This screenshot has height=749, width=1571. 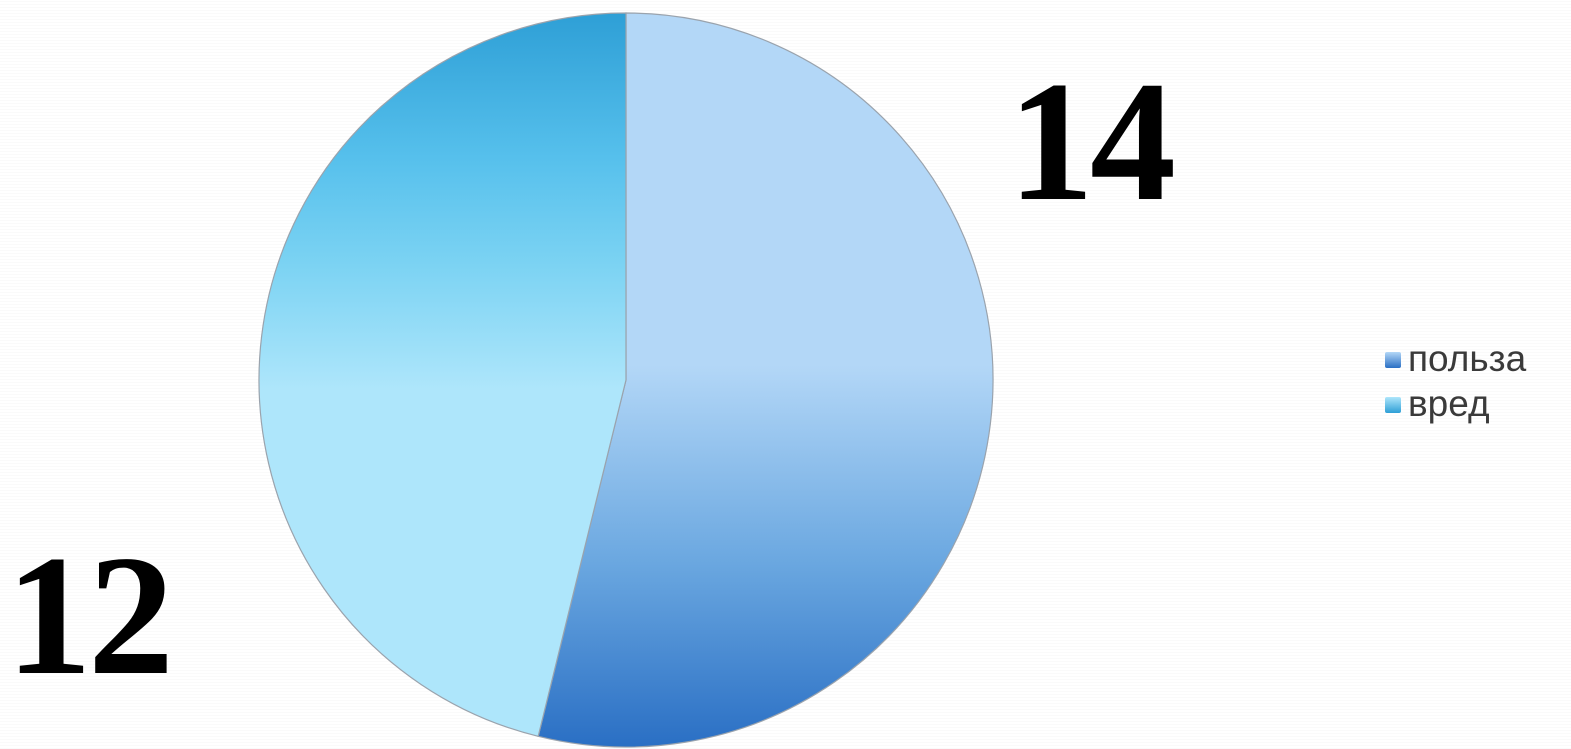 What do you see at coordinates (1467, 358) in the screenshot?
I see `legend-label-польза: польза` at bounding box center [1467, 358].